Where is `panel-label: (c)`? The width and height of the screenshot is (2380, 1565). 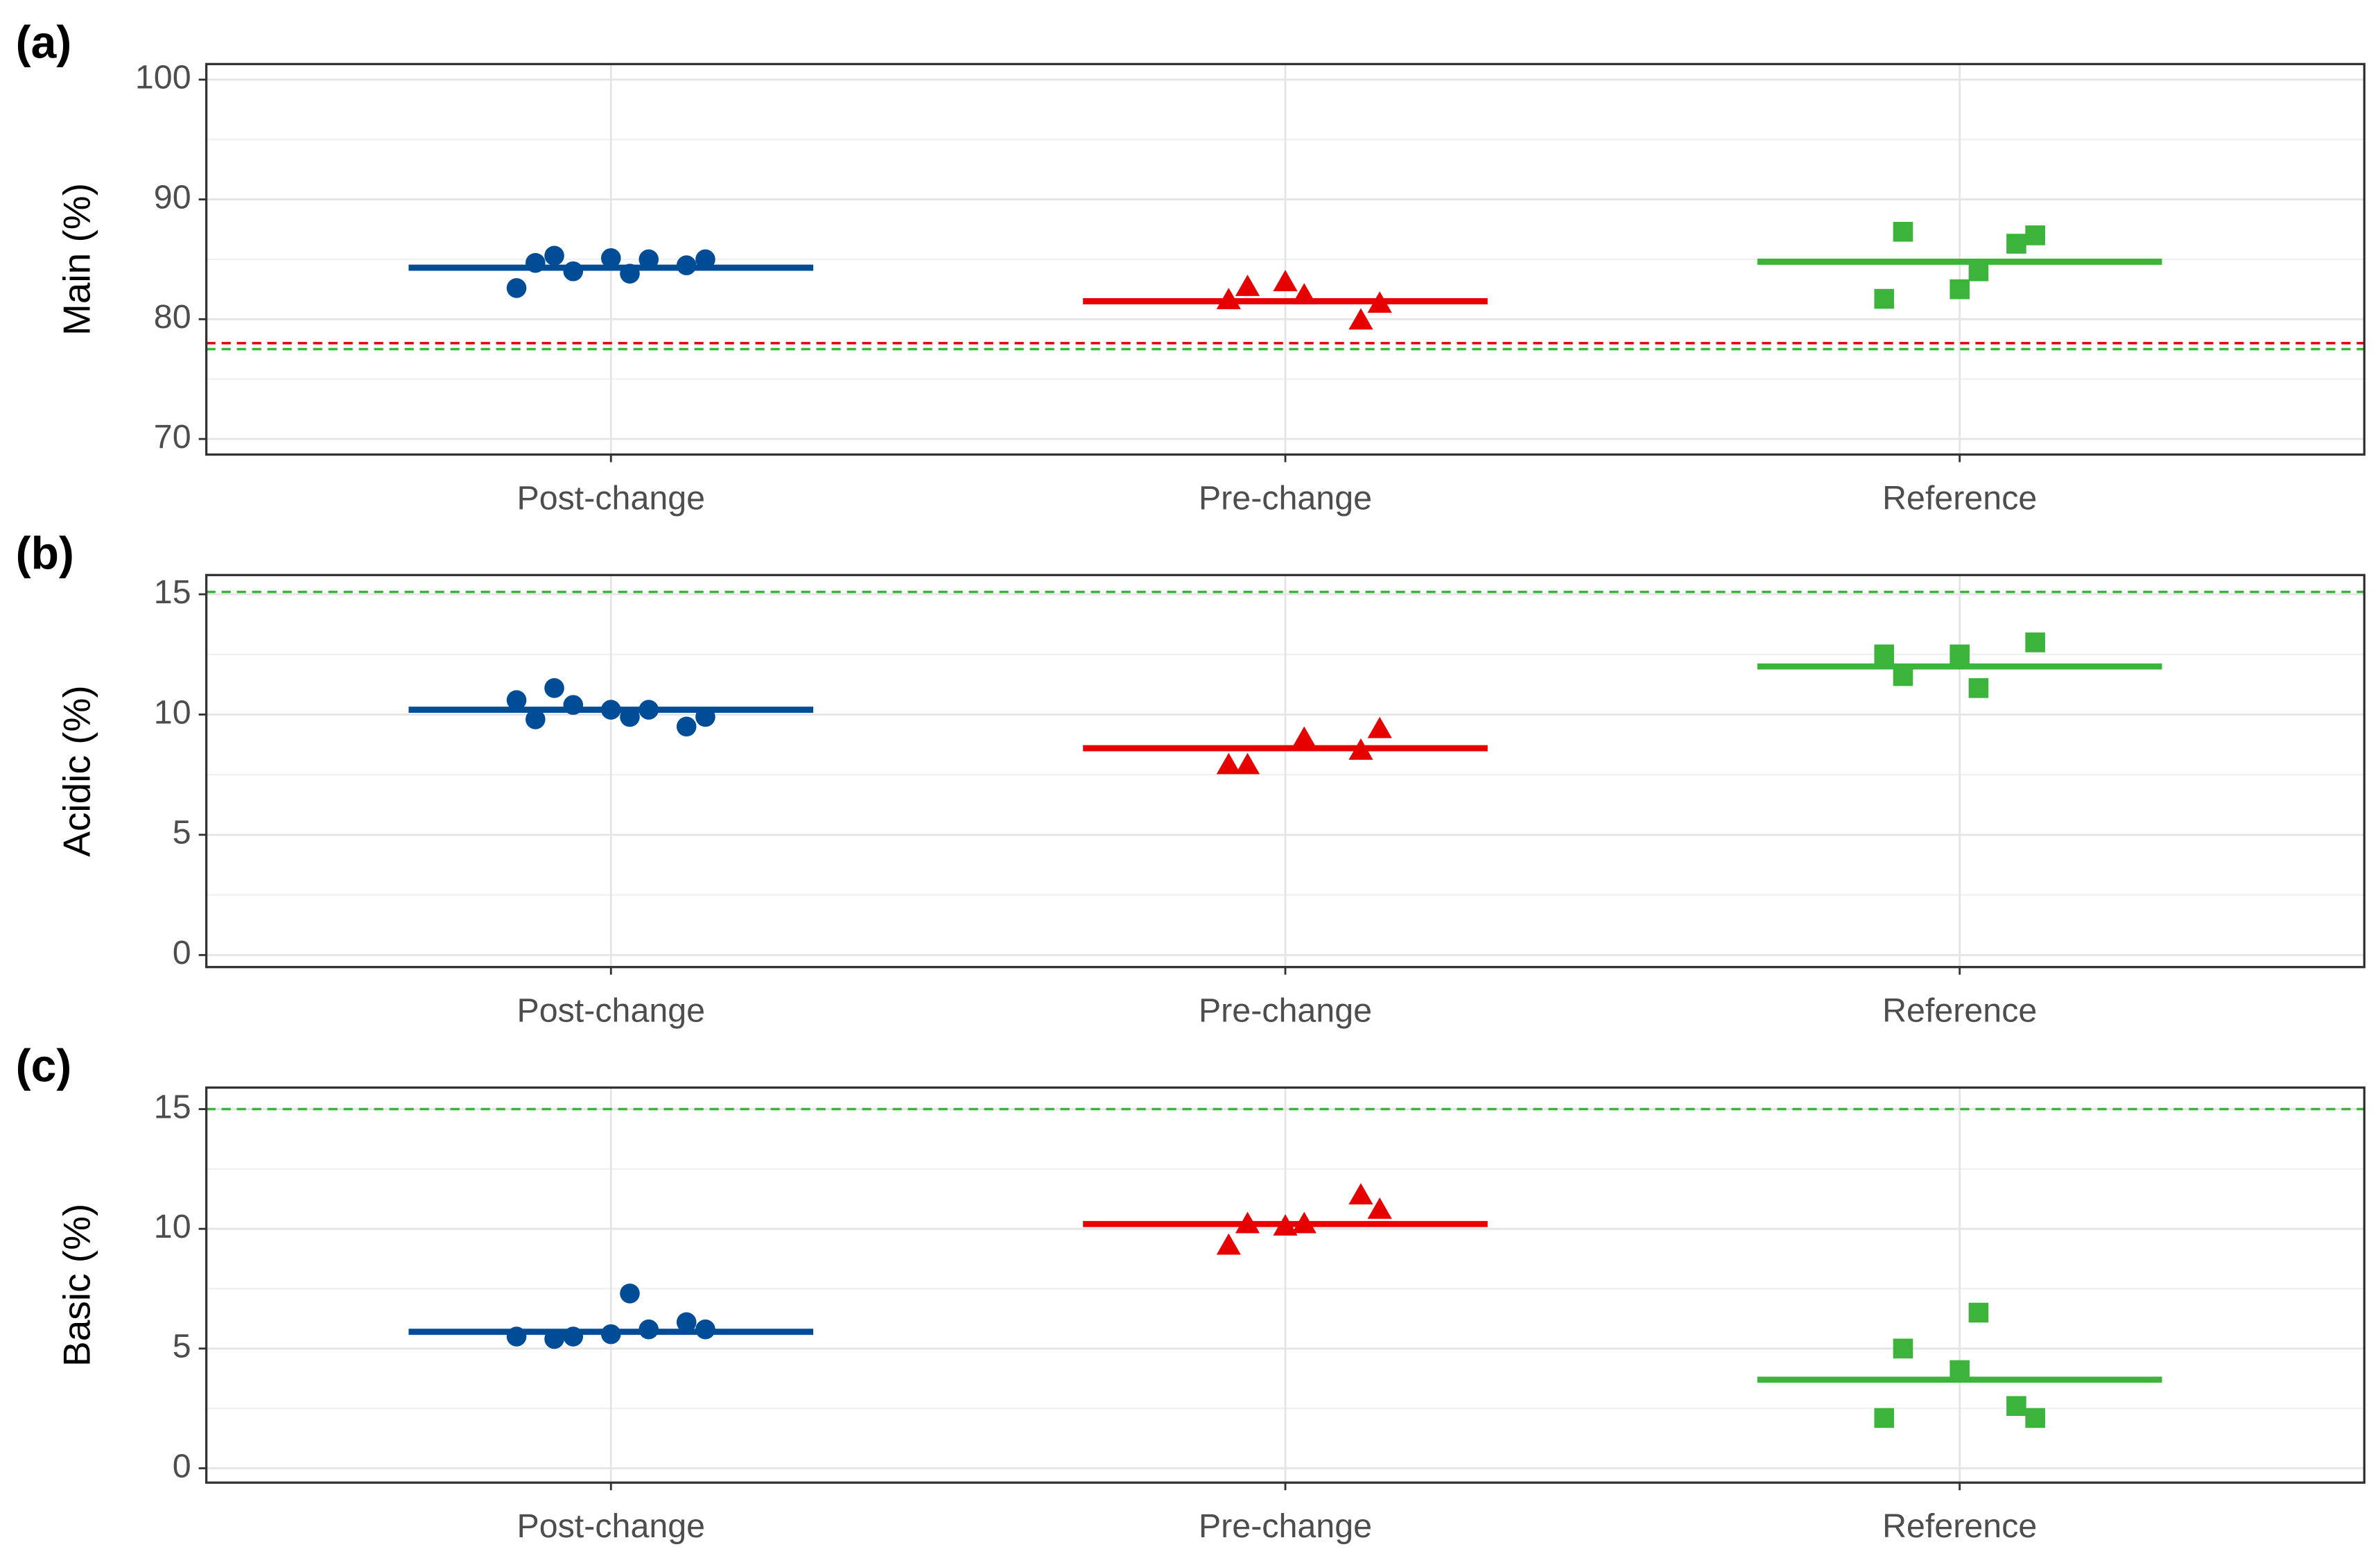
panel-label: (c) is located at coordinates (44, 1066).